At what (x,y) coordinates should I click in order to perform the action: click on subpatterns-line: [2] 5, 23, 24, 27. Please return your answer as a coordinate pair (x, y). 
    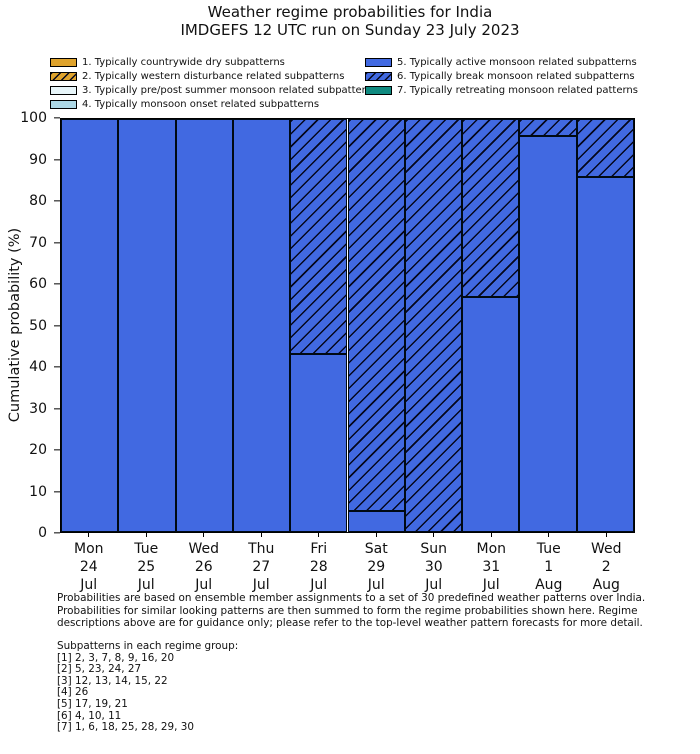
    Looking at the image, I should click on (99, 669).